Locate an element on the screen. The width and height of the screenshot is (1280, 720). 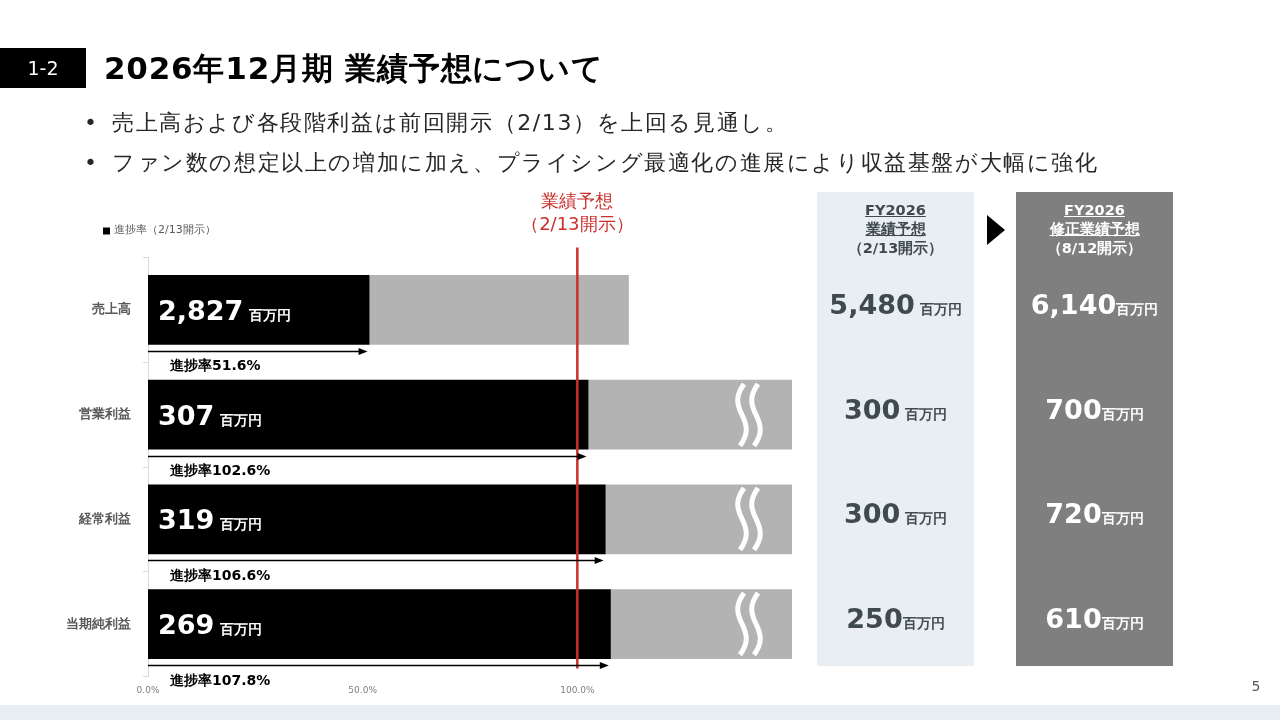
y-tick-label: 経常利益 is located at coordinates (104, 518).